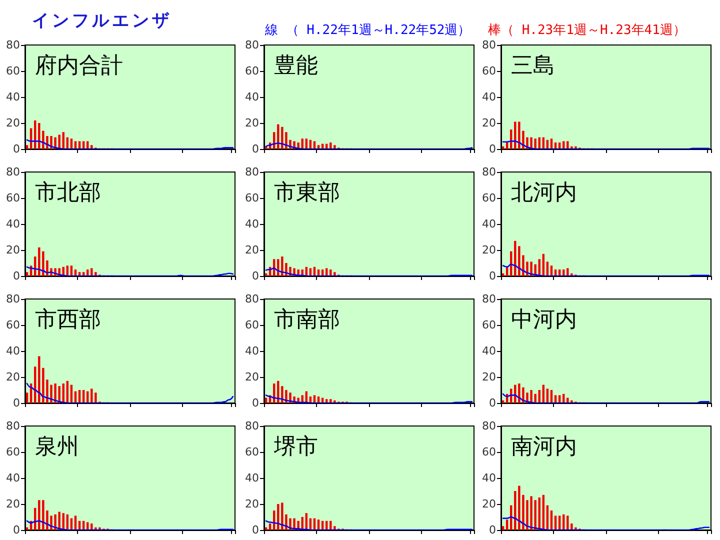 Image resolution: width=720 pixels, height=540 pixels. What do you see at coordinates (68, 193) in the screenshot?
I see `chart-title: 市北部` at bounding box center [68, 193].